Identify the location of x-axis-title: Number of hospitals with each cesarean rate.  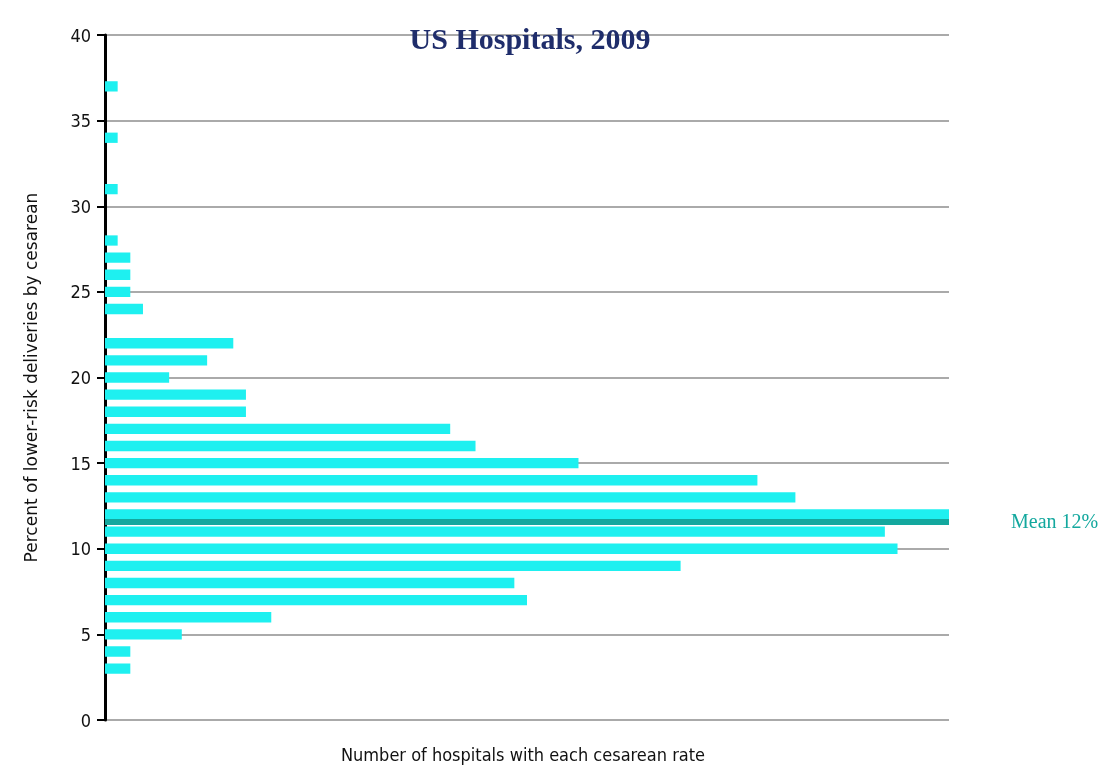
(523, 754).